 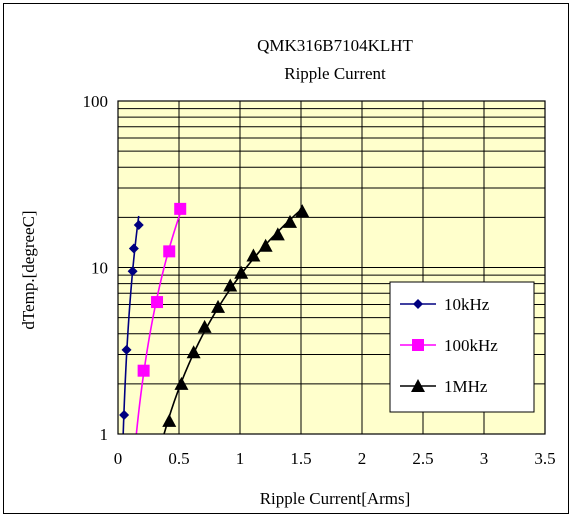 What do you see at coordinates (178, 458) in the screenshot?
I see `x-tick-label: 0.5` at bounding box center [178, 458].